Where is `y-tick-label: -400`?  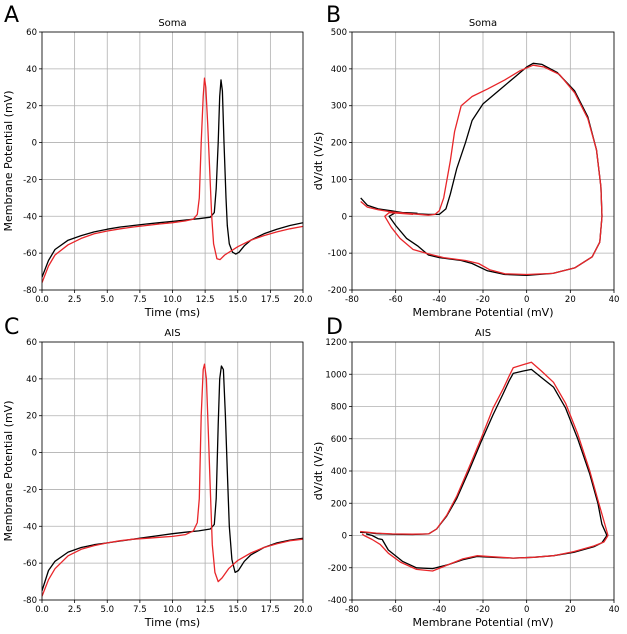
y-tick-label: -400 is located at coordinates (337, 601).